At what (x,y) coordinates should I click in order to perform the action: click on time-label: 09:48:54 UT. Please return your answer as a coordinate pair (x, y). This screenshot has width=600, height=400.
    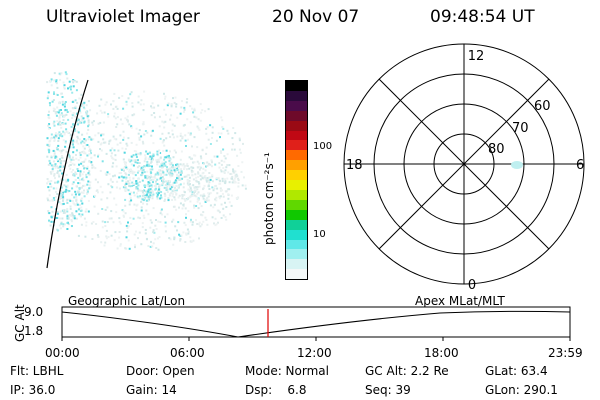
    Looking at the image, I should click on (482, 17).